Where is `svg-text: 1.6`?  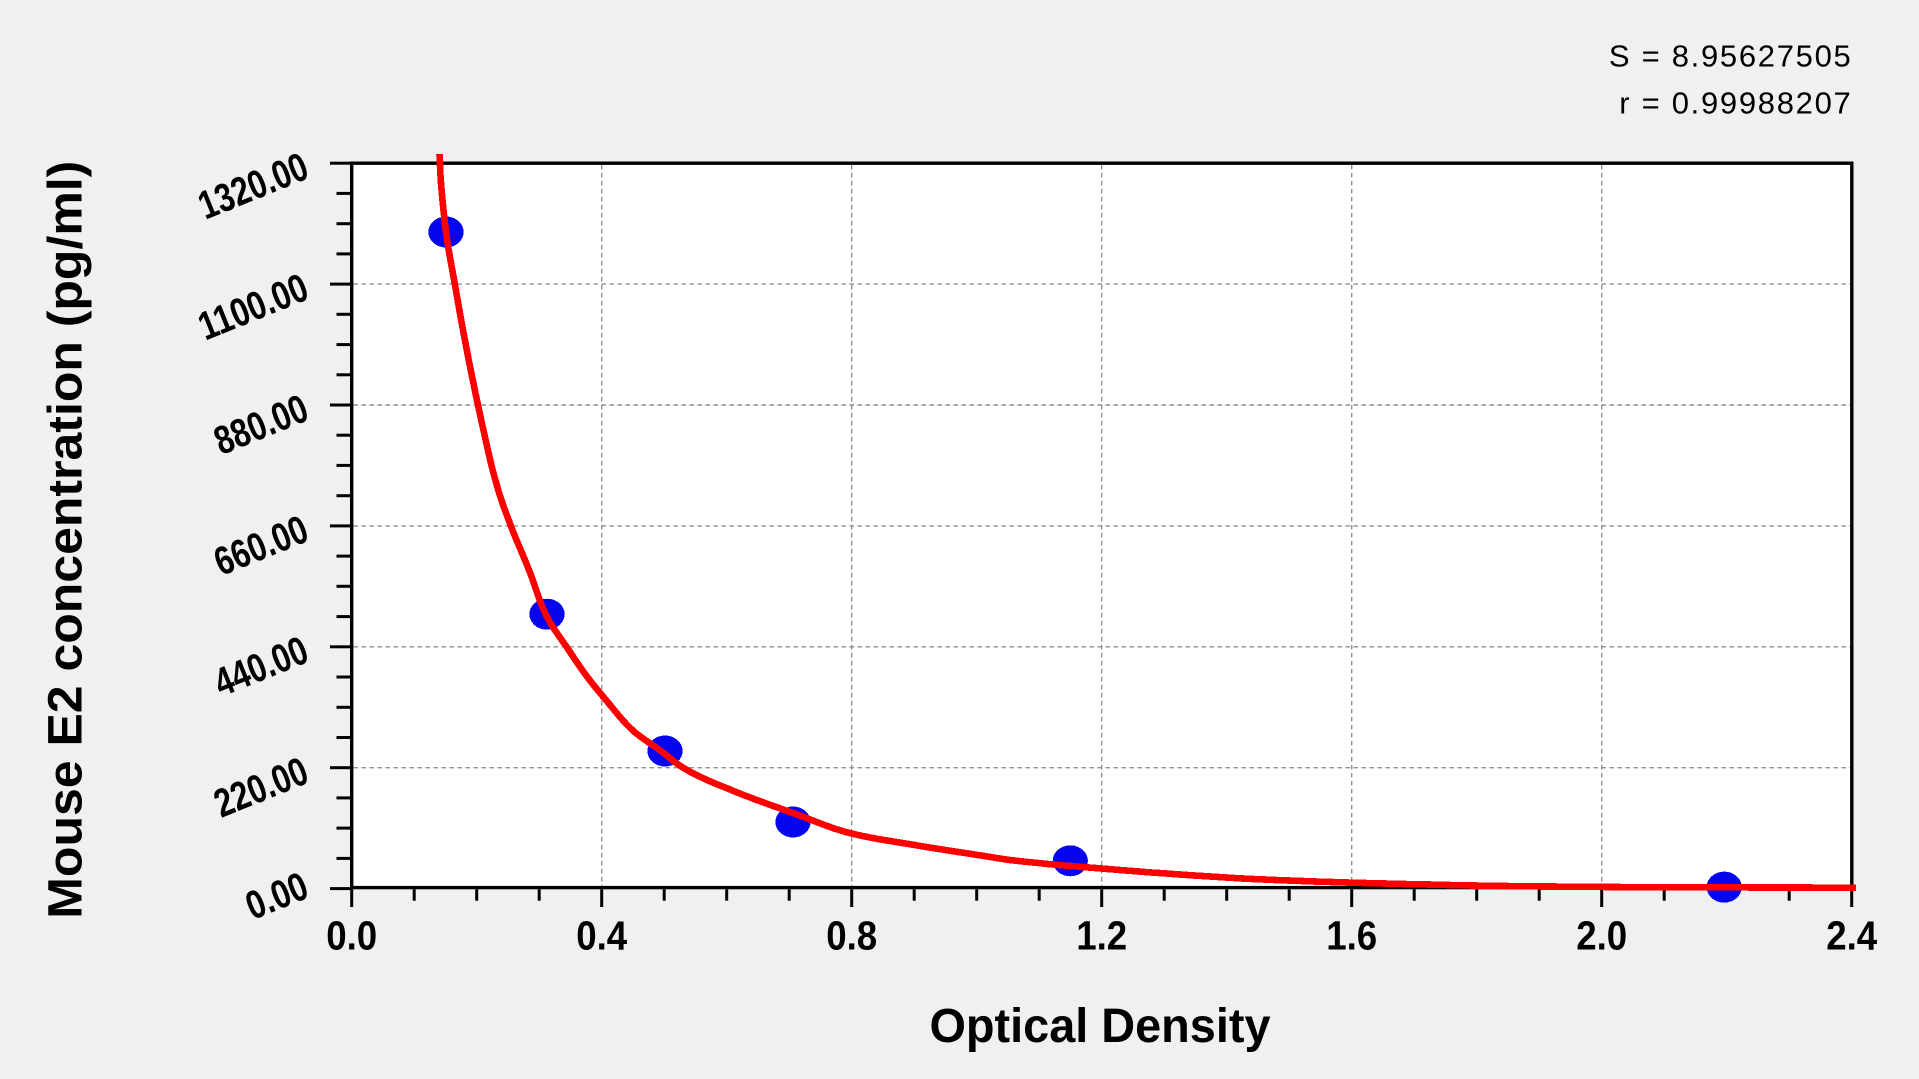
svg-text: 1.6 is located at coordinates (1351, 936).